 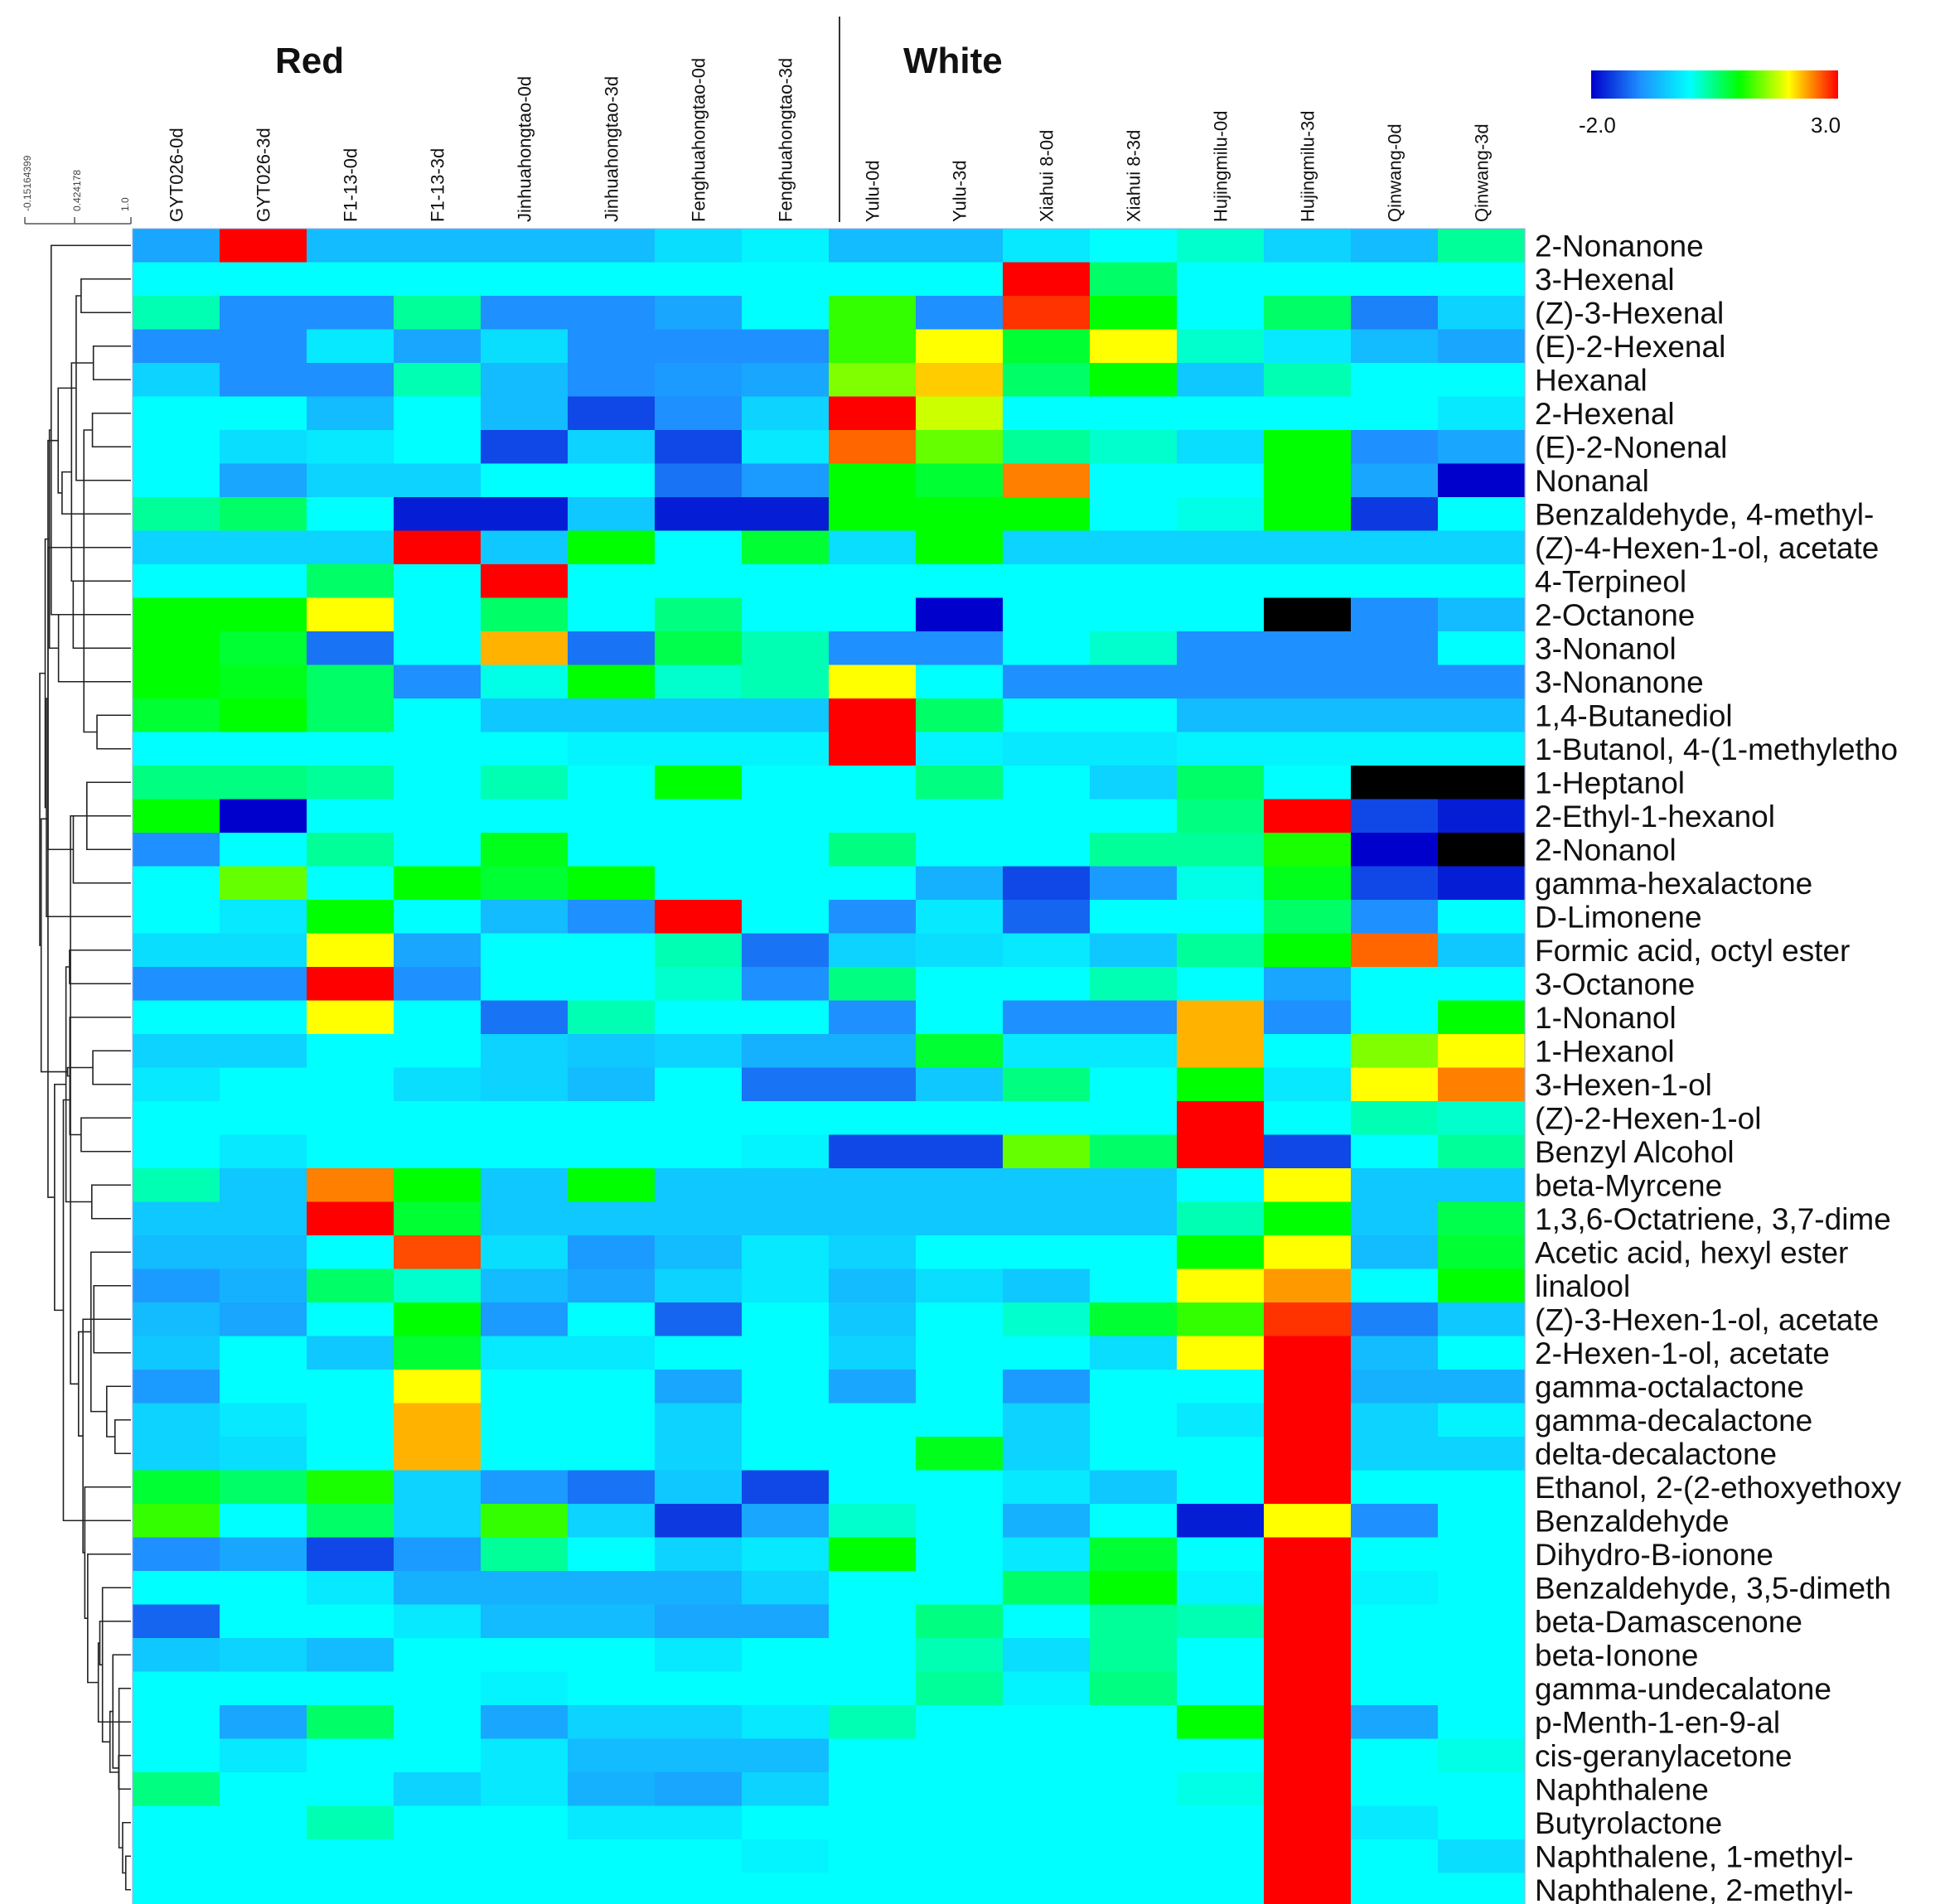 I want to click on column-label: Hujingmilu-0d, so click(x=1221, y=166).